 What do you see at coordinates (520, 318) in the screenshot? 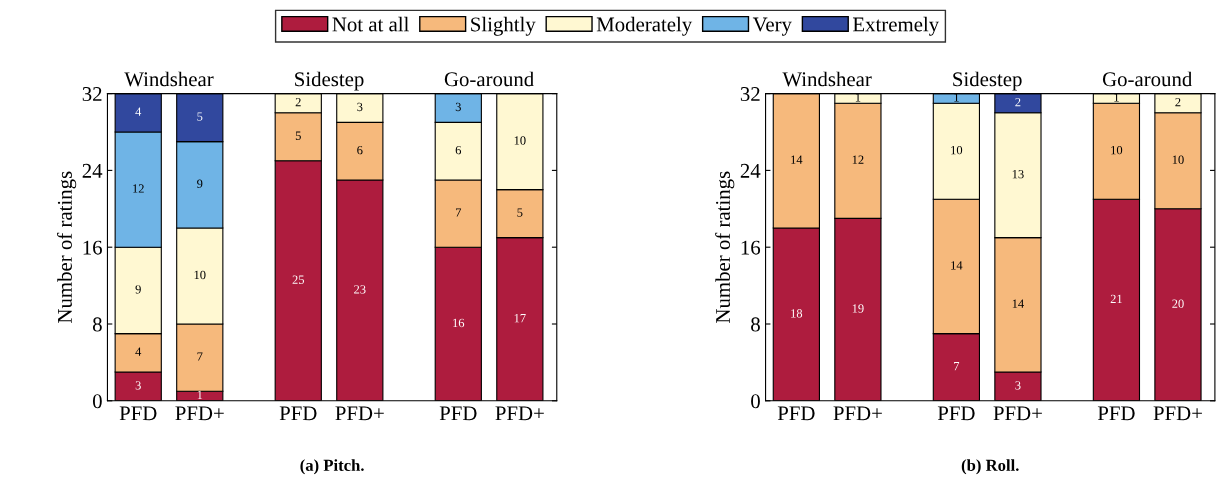
I see `data-label: 17` at bounding box center [520, 318].